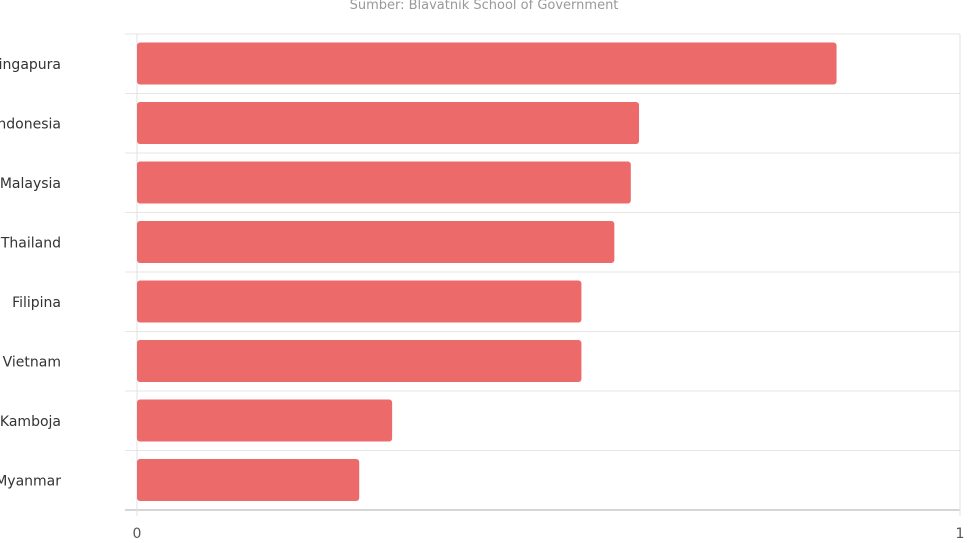 The height and width of the screenshot is (543, 968). Describe the element at coordinates (265, 420) in the screenshot. I see `bar-kamboja` at that location.